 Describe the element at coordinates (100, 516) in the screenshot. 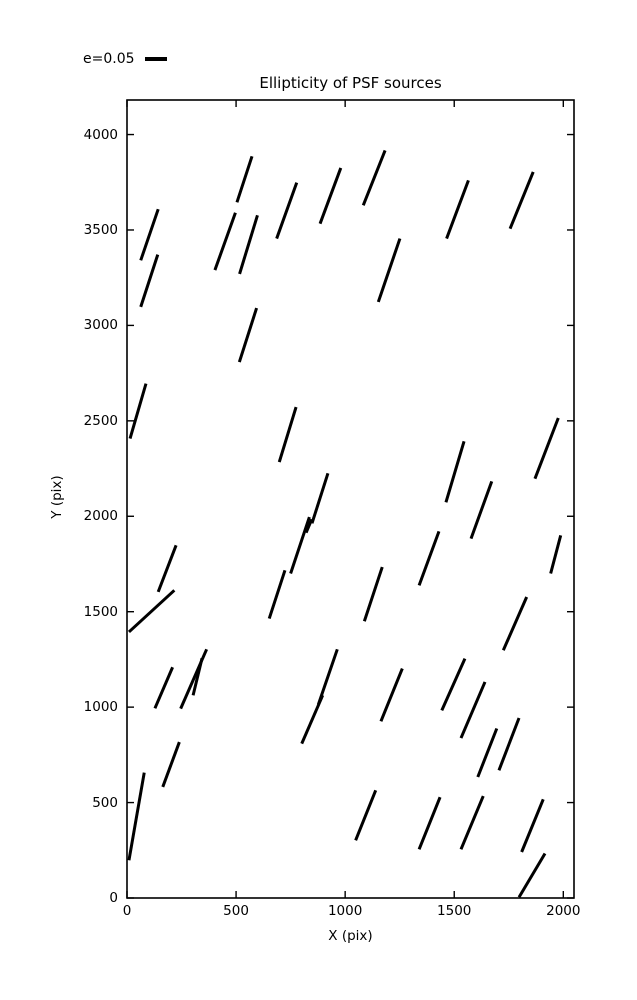

I see `y-tick-label: 2000` at that location.